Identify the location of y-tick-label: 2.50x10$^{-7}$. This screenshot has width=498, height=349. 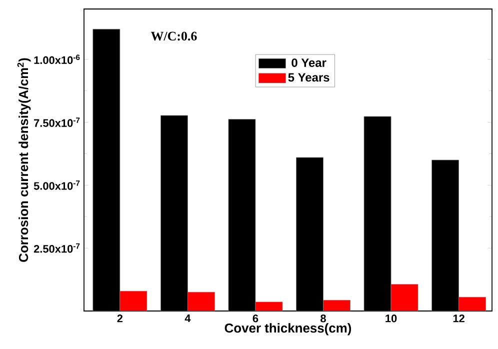
(57, 248).